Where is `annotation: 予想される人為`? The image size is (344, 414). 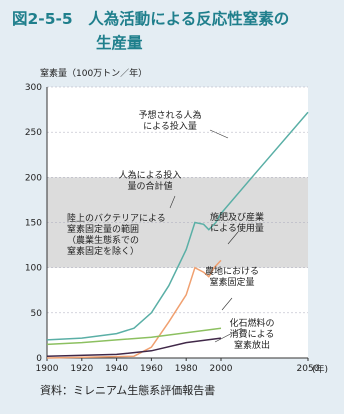 annotation: 予想される人為 is located at coordinates (169, 115).